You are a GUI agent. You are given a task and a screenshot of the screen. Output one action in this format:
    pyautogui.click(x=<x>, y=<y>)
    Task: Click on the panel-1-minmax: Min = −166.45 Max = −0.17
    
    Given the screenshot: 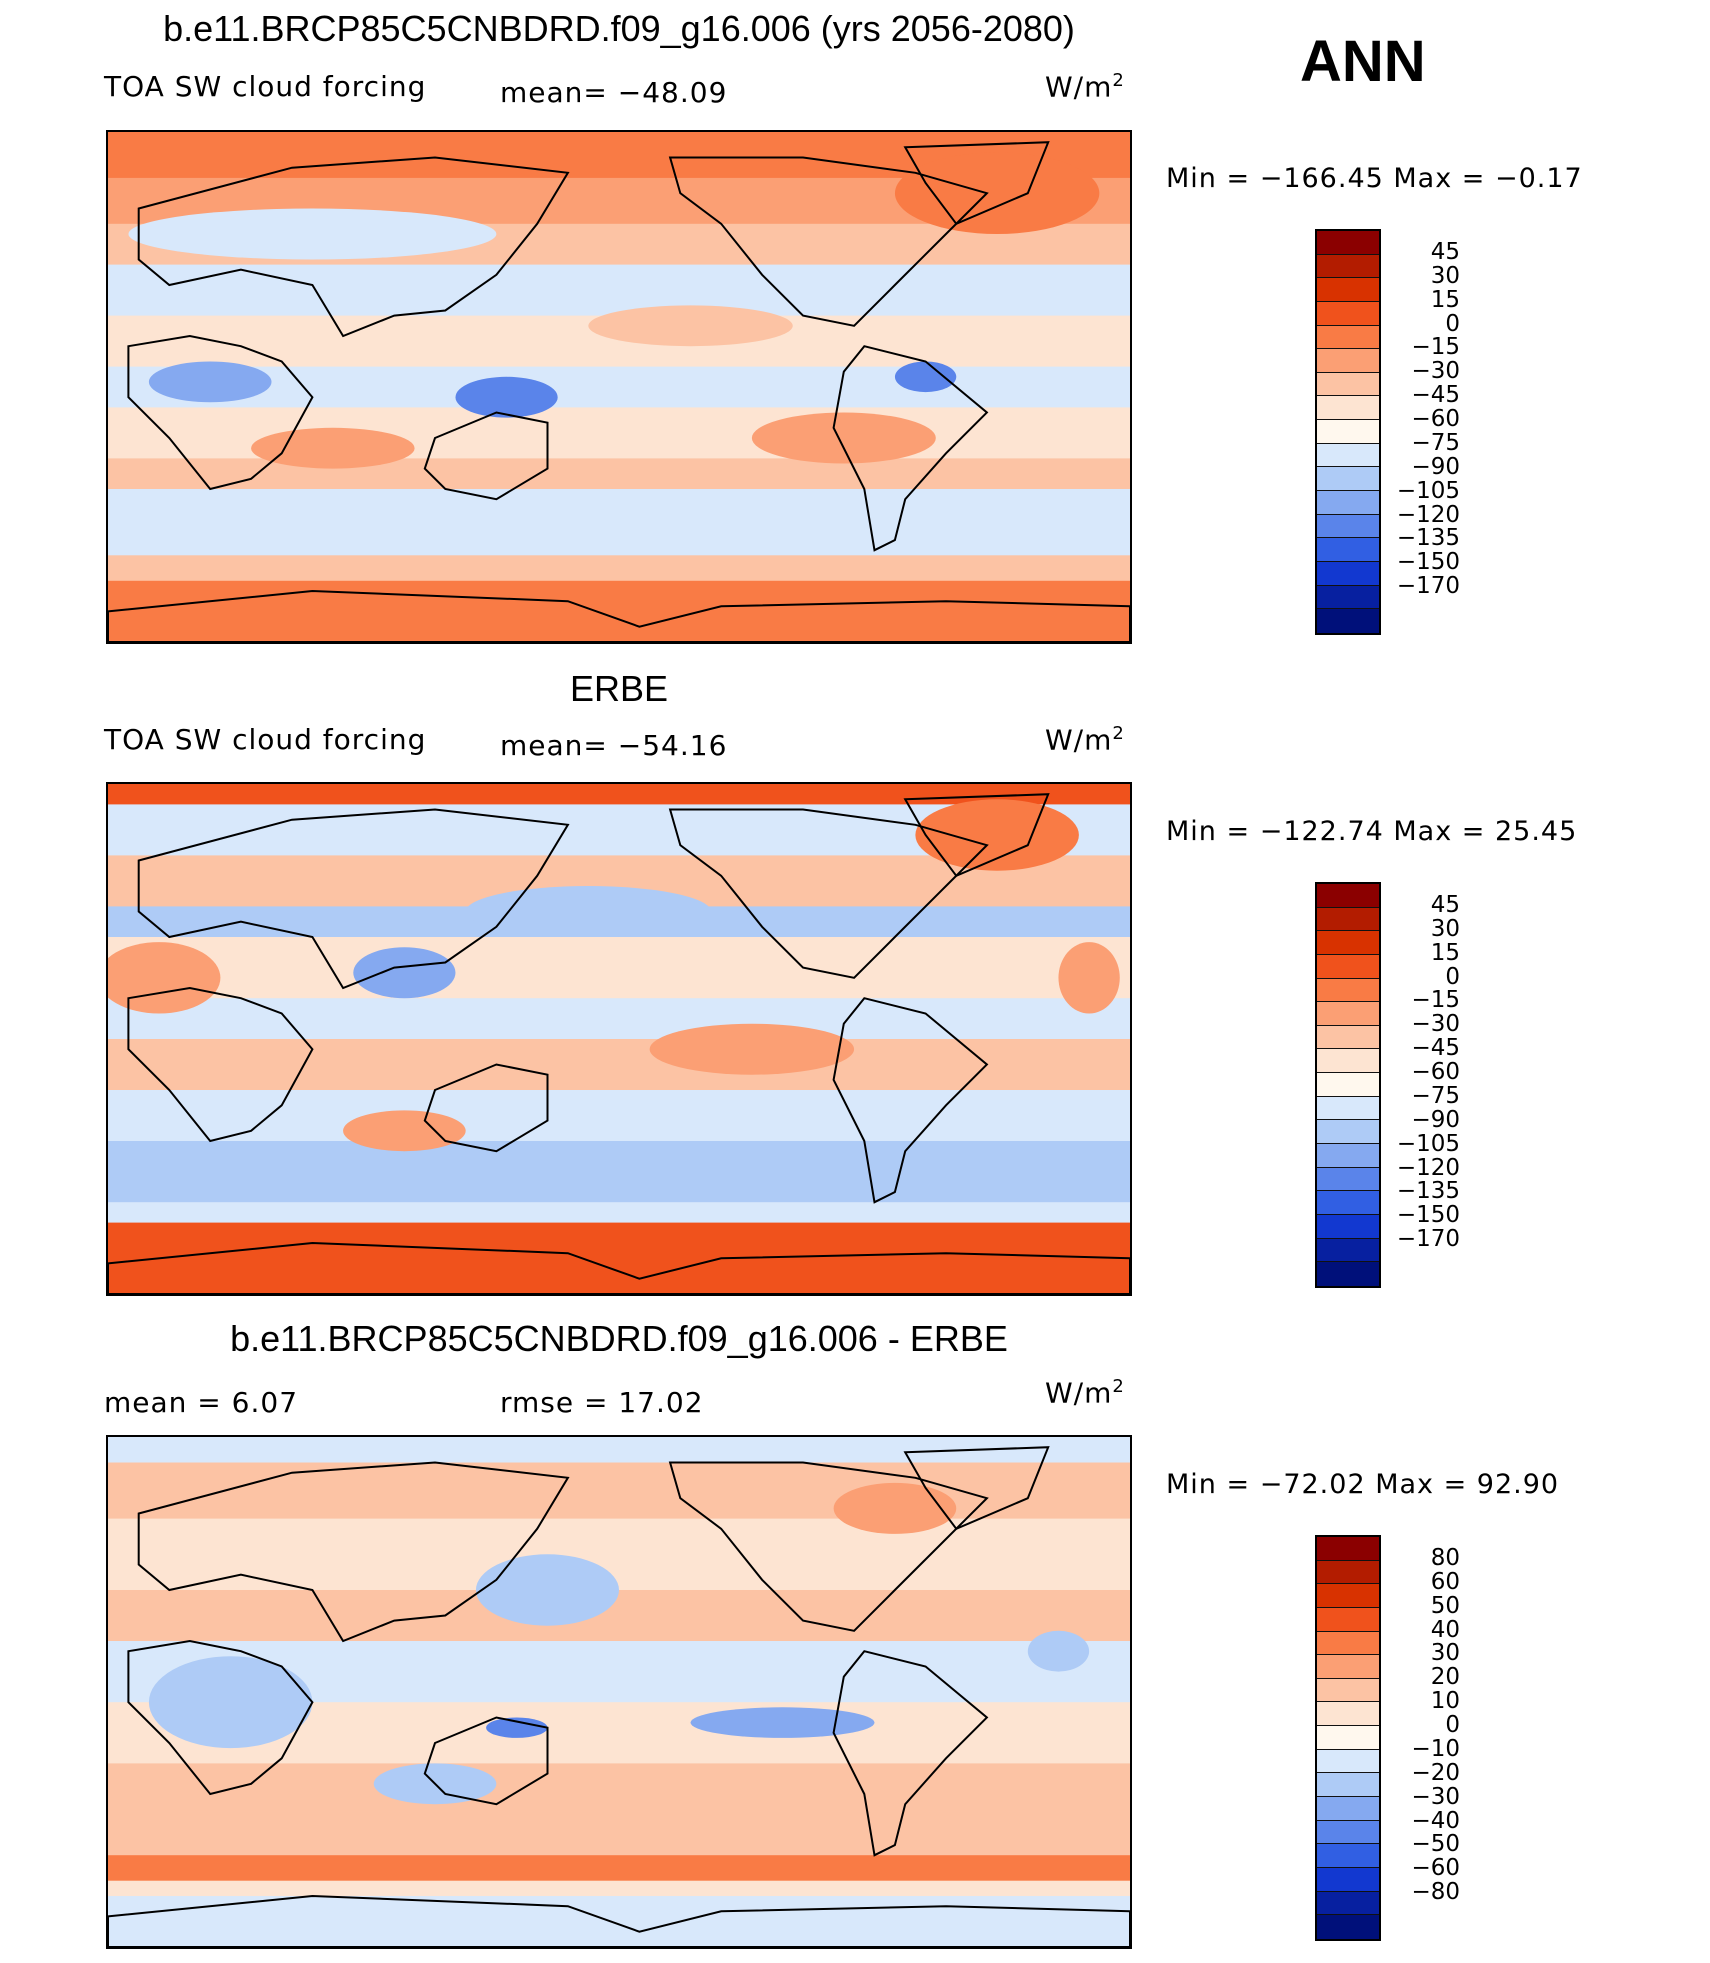 What is the action you would take?
    pyautogui.click(x=1374, y=178)
    